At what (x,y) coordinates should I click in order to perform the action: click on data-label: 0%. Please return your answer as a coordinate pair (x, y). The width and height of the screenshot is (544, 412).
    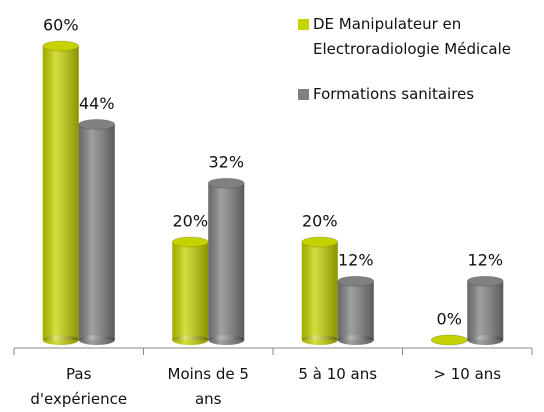
    Looking at the image, I should click on (449, 319).